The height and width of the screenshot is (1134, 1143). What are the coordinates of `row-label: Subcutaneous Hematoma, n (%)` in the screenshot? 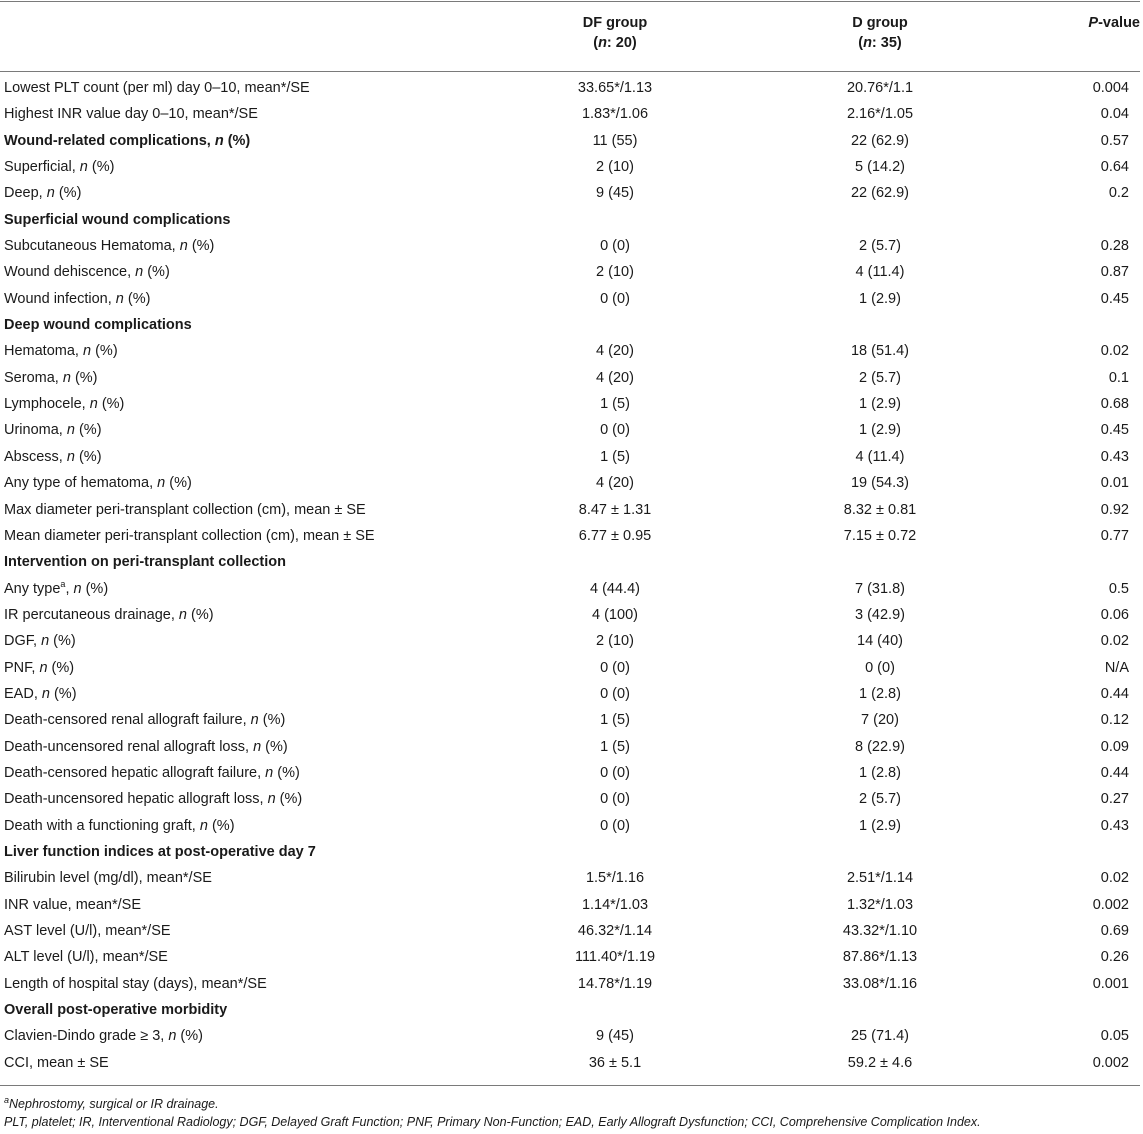 It's located at (109, 246).